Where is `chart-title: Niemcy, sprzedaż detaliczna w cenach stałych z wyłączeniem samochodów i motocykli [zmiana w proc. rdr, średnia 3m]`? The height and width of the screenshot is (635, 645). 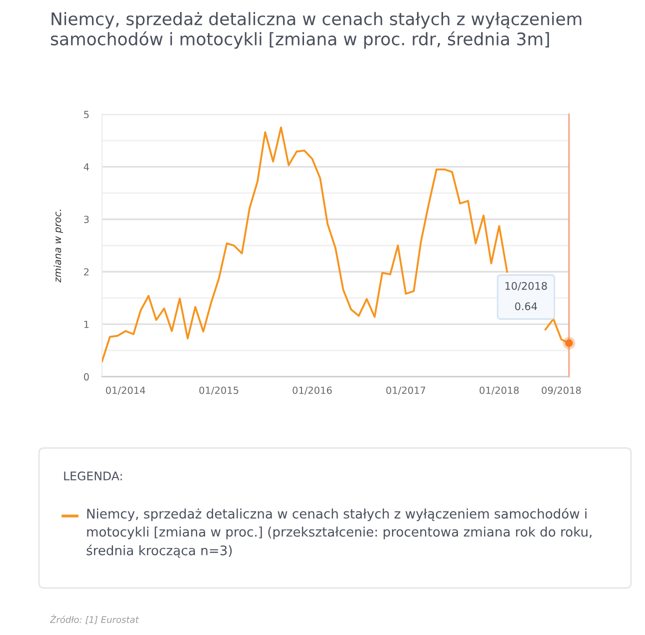
chart-title: Niemcy, sprzedaż detaliczna w cenach stałych z wyłączeniem samochodów i motocykli [zmiana w proc. rdr, średnia 3m] is located at coordinates (316, 30).